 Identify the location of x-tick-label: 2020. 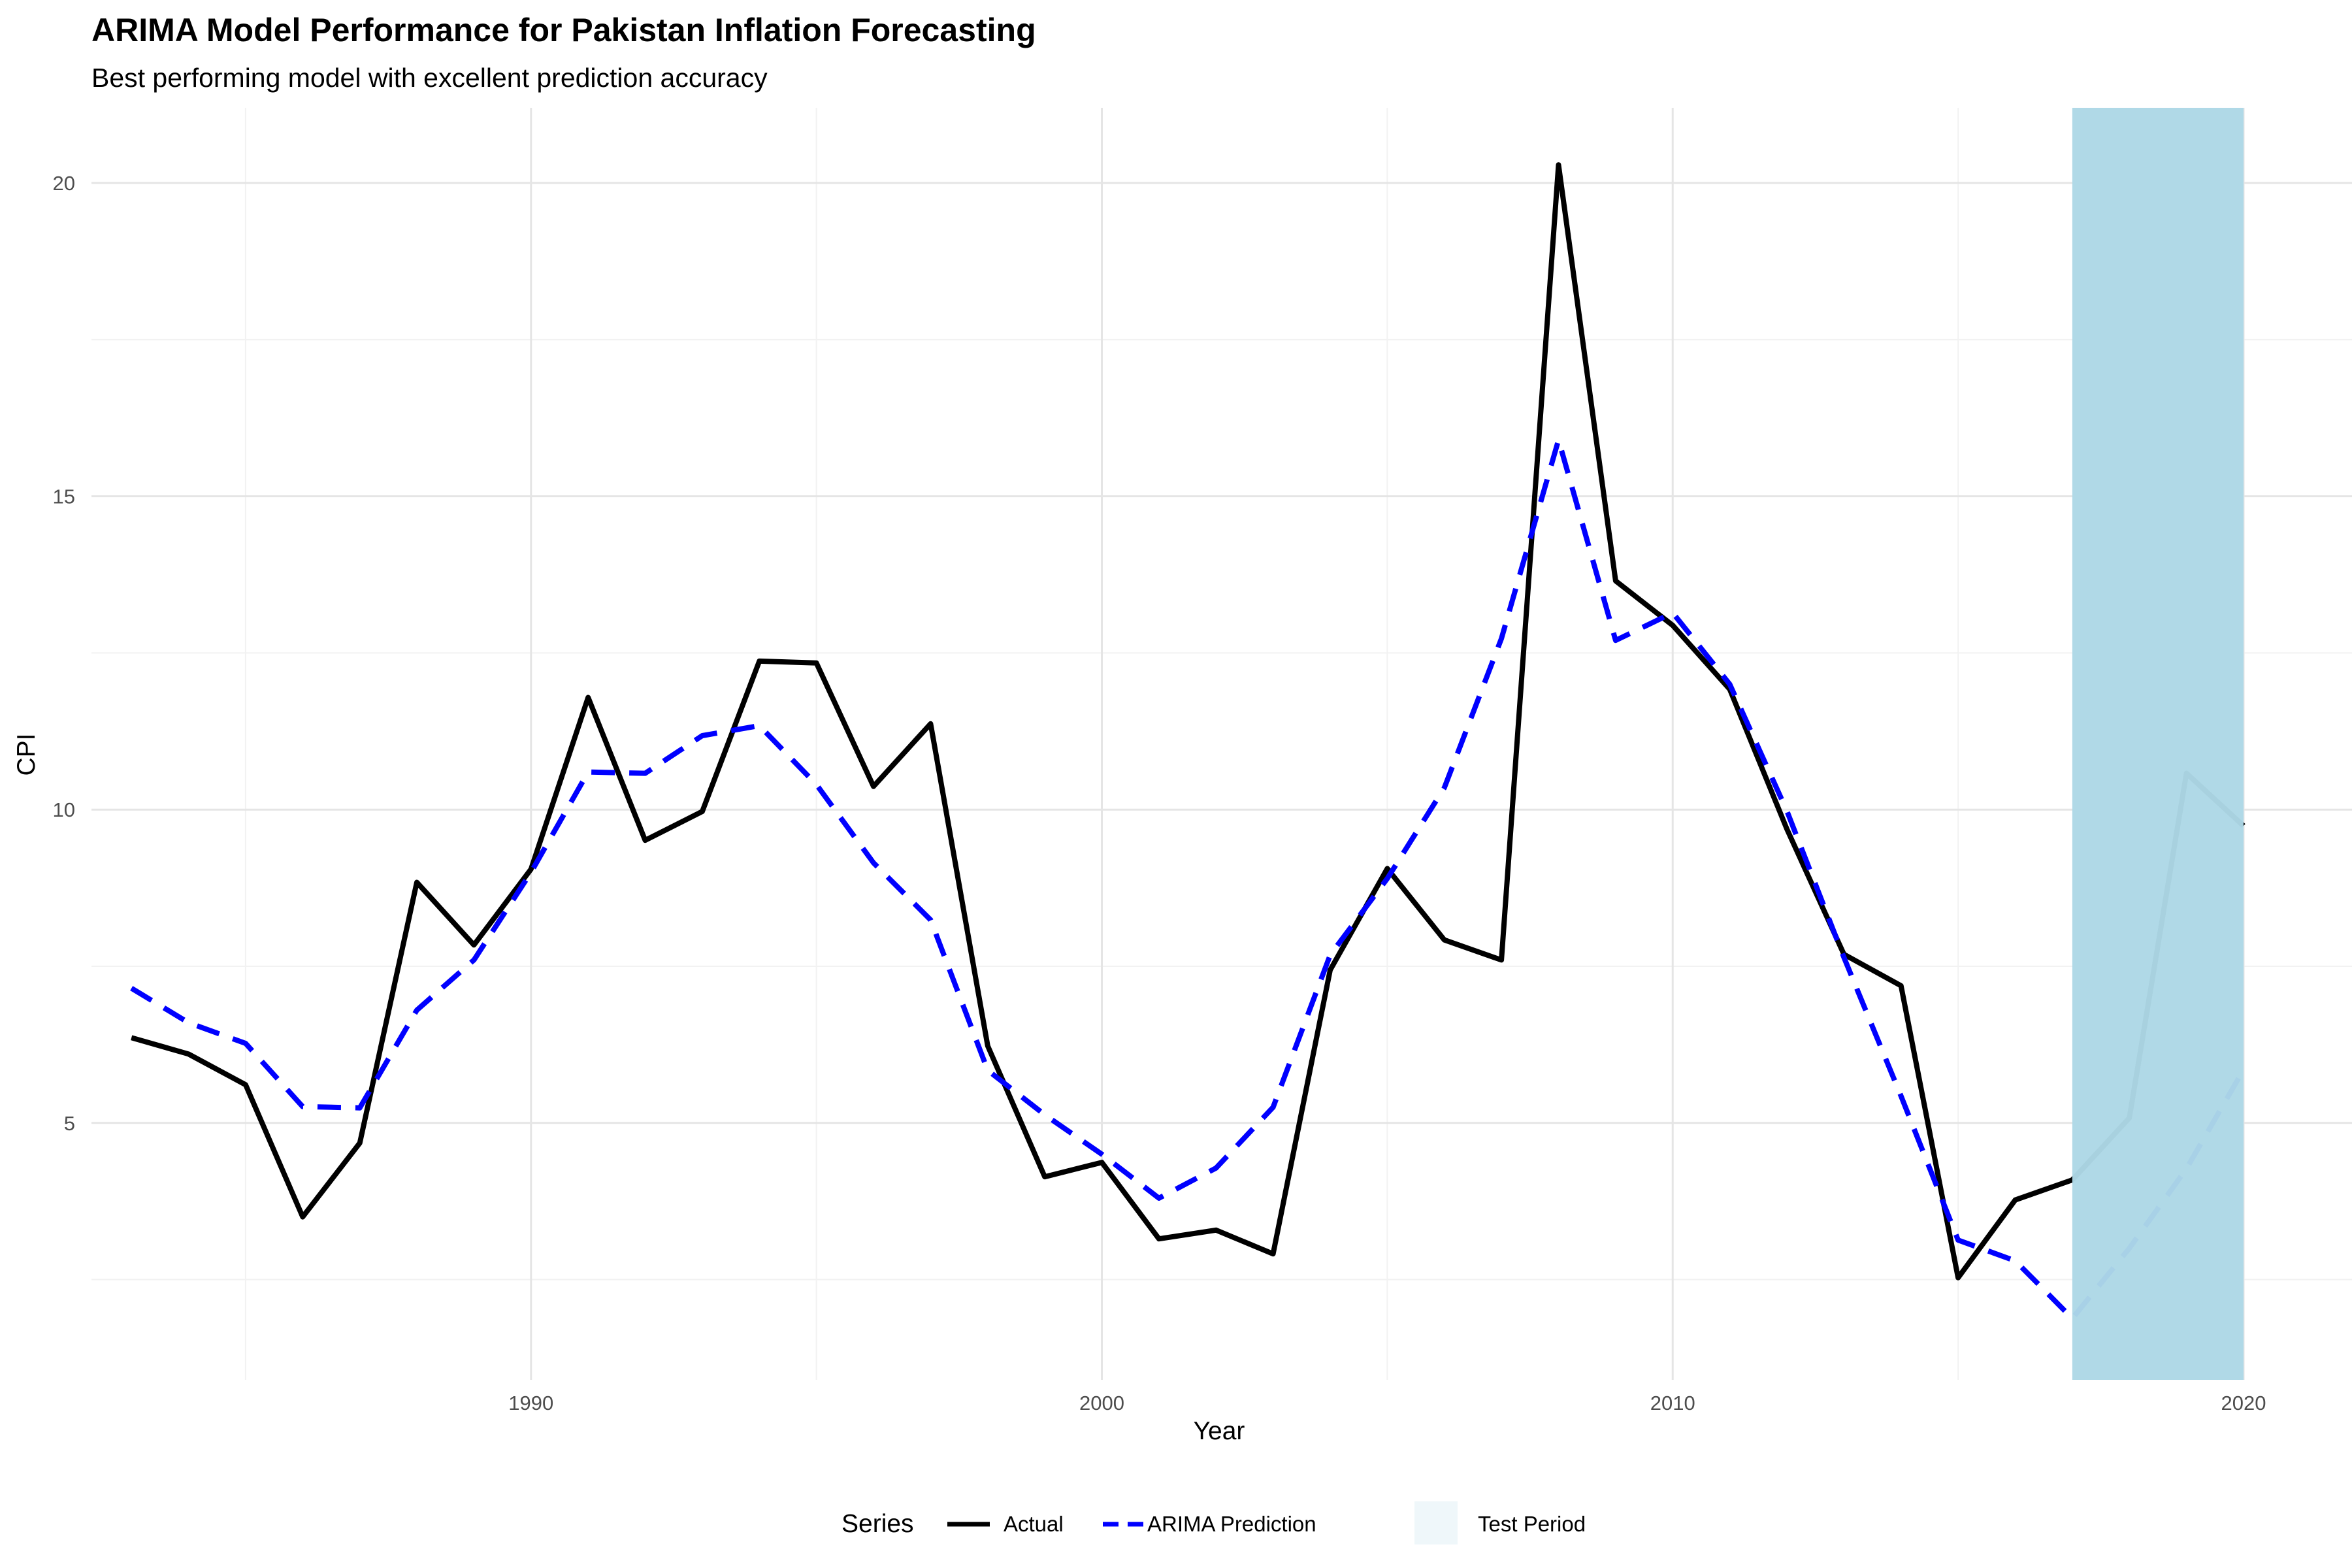
(2243, 1403).